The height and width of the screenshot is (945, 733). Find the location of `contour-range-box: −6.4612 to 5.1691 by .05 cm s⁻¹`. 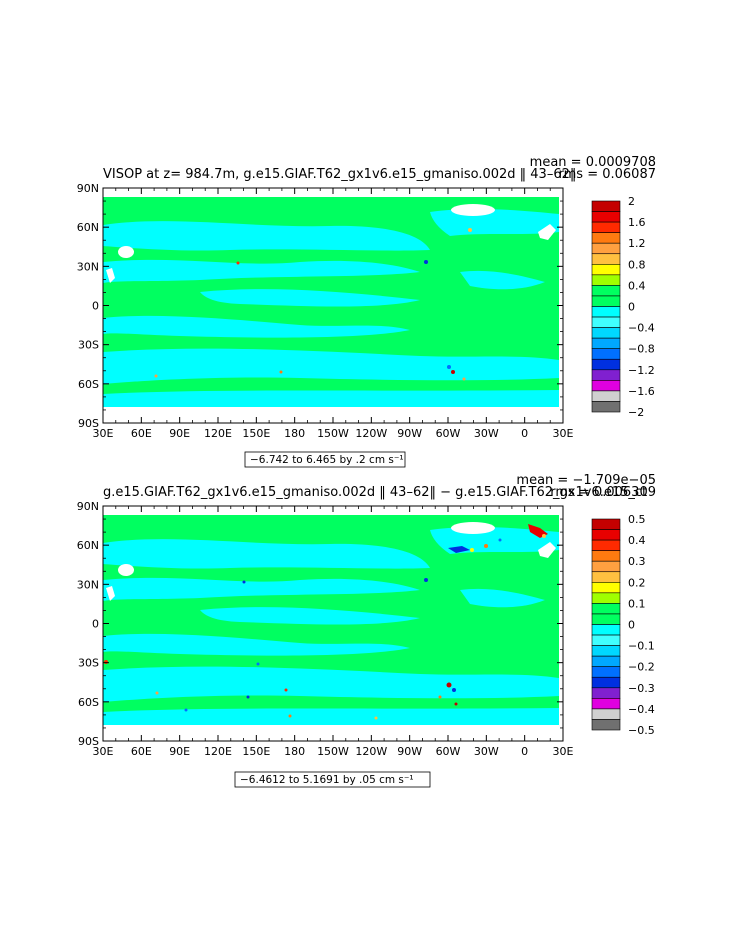

contour-range-box: −6.4612 to 5.1691 by .05 cm s⁻¹ is located at coordinates (332, 779).